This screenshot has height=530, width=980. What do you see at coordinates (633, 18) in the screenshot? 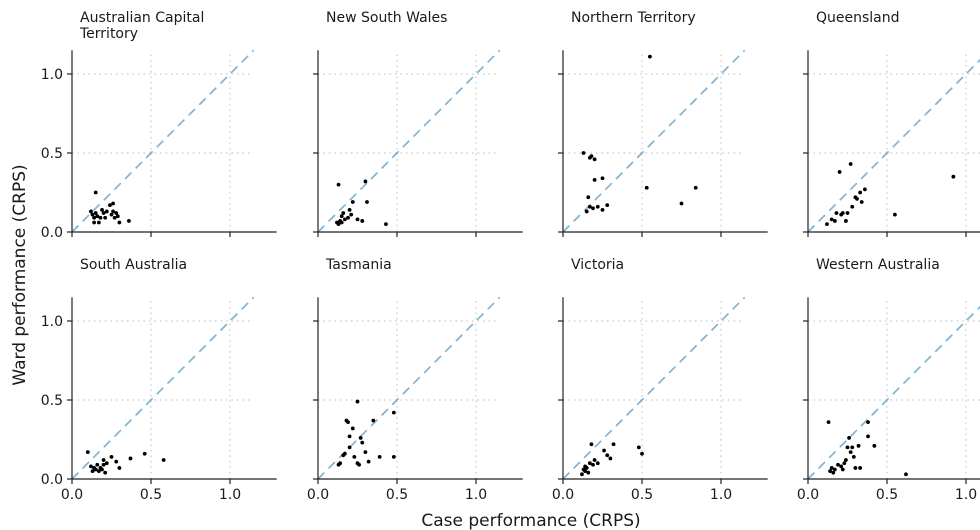
I see `panel-title: Northern Territory` at bounding box center [633, 18].